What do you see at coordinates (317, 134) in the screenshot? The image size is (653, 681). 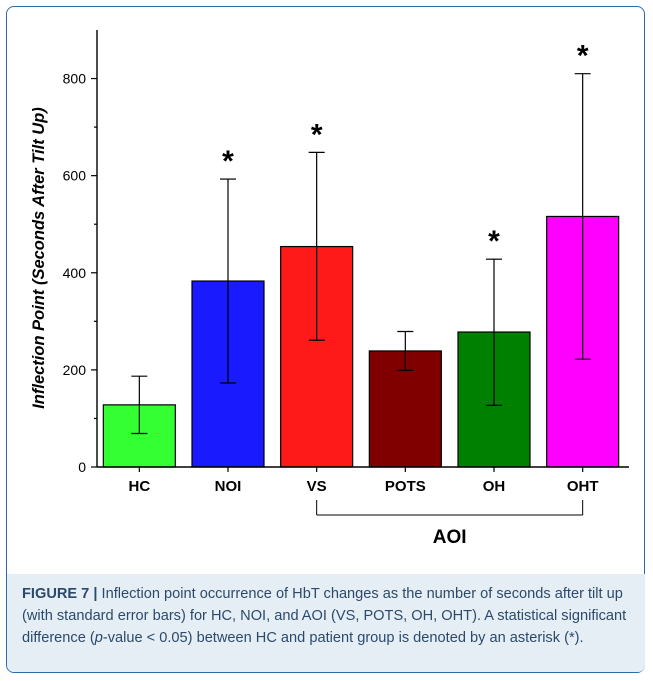 I see `significance-star-vs: *` at bounding box center [317, 134].